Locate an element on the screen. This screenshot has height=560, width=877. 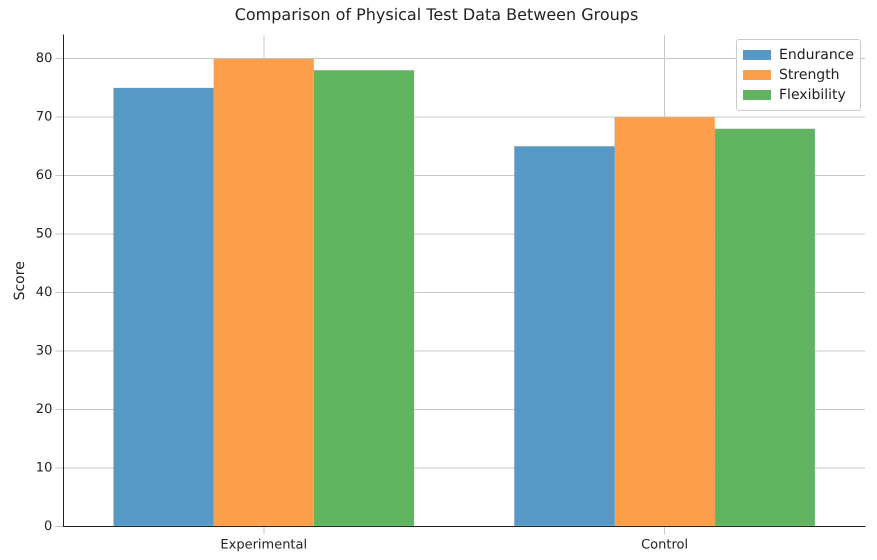
legend-label: Flexibility is located at coordinates (812, 95).